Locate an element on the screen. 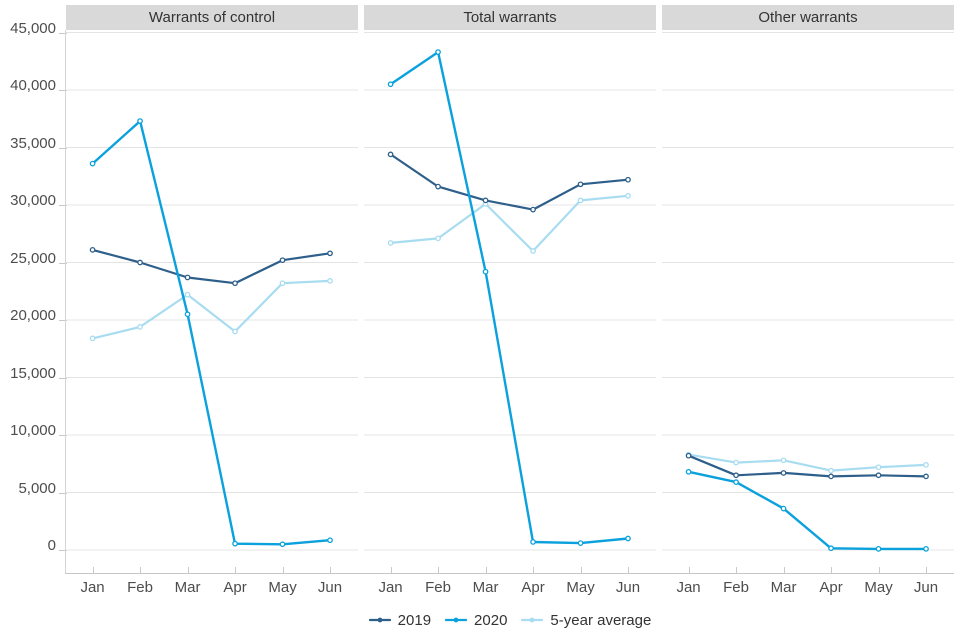 This screenshot has width=960, height=640. y-axis-label: 30,000 is located at coordinates (33, 200).